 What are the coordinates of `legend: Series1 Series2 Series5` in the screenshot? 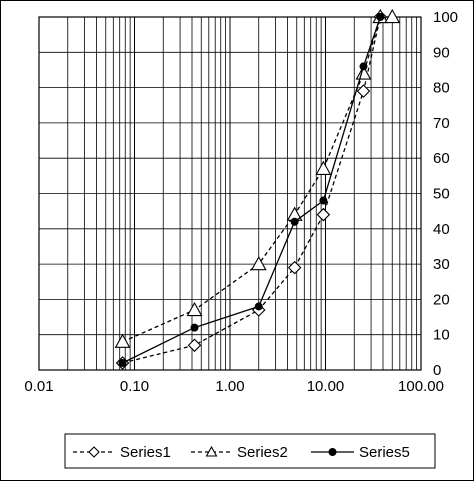 It's located at (250, 451).